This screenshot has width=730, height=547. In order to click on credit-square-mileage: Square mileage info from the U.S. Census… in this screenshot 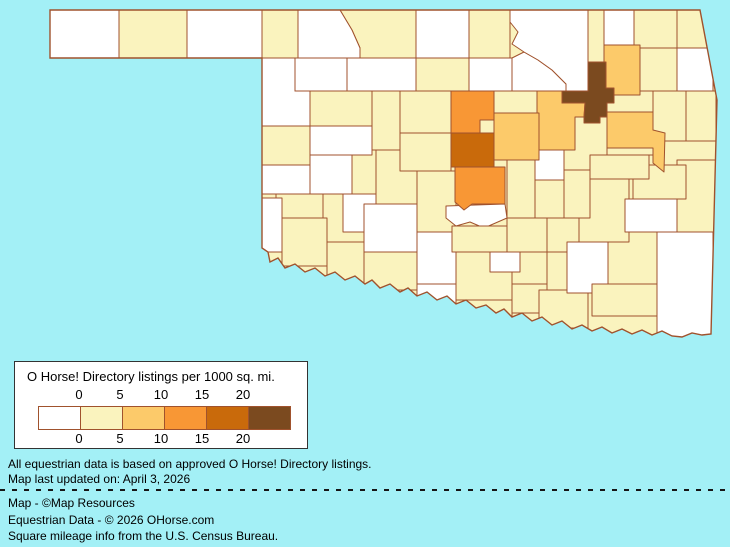, I will do `click(143, 536)`.